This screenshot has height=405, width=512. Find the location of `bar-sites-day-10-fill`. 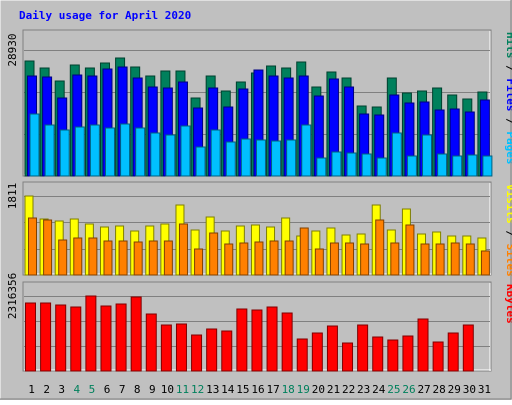

bar-sites-day-10-fill is located at coordinates (168, 258).